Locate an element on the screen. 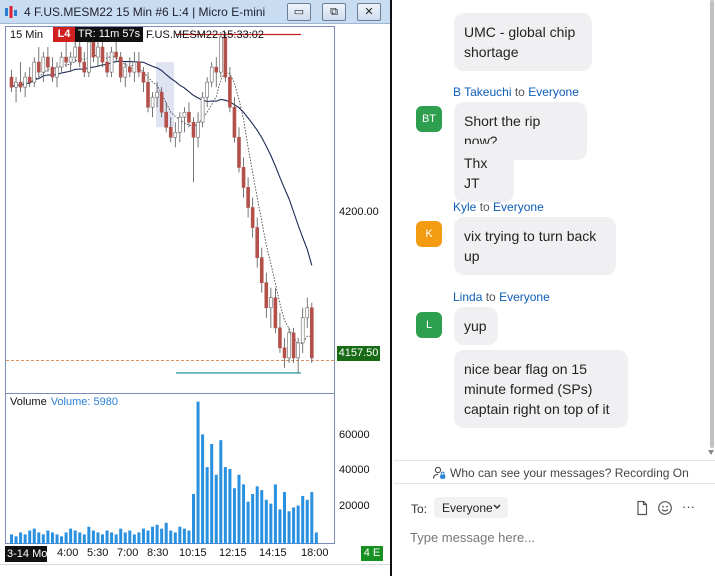 This screenshot has width=715, height=576. pane-divider is located at coordinates (171, 393).